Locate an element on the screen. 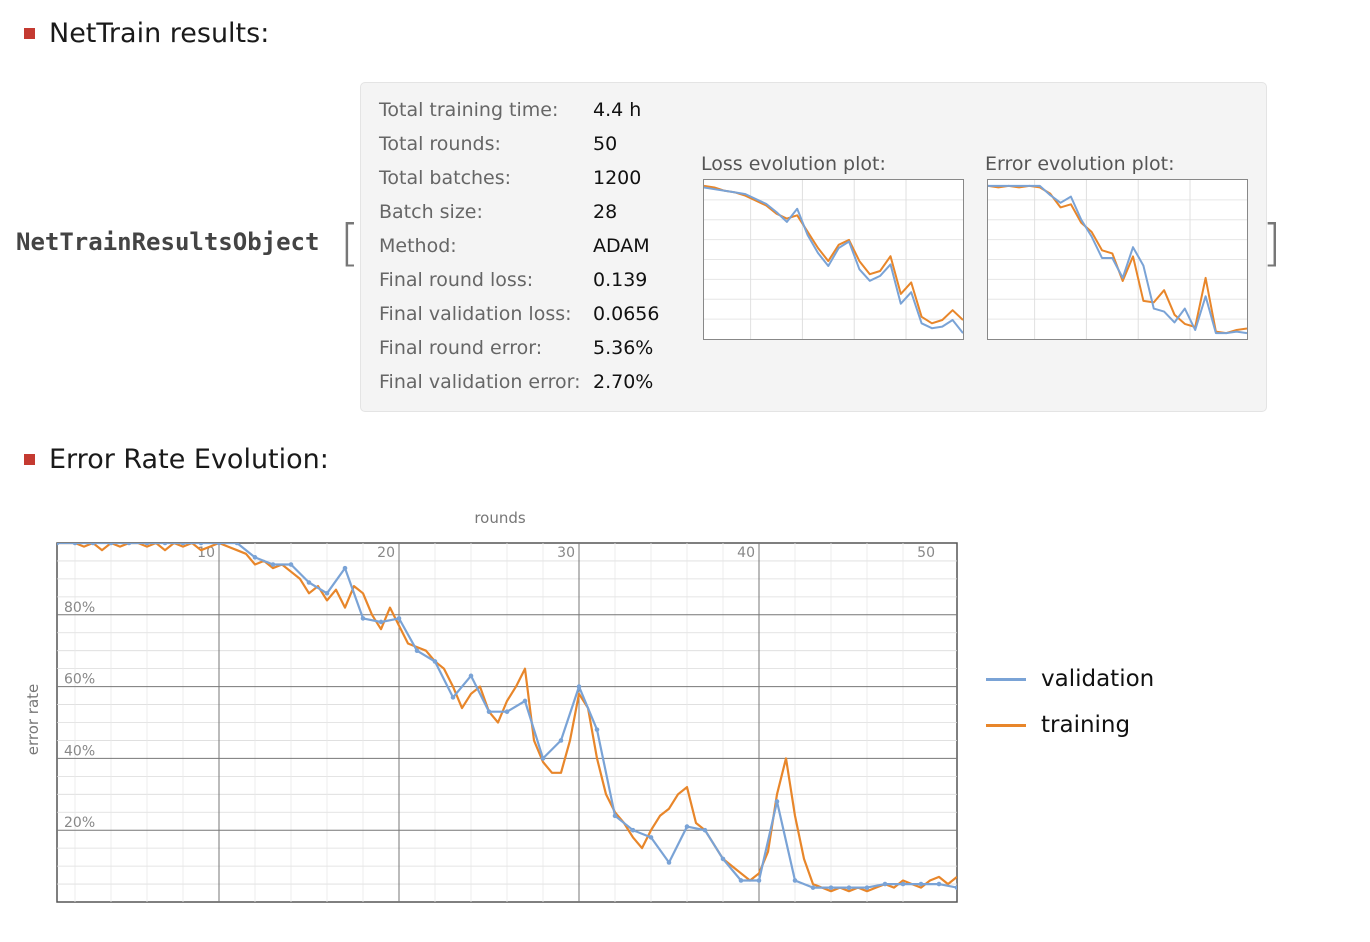  summary-label: Final round error: is located at coordinates (461, 348).